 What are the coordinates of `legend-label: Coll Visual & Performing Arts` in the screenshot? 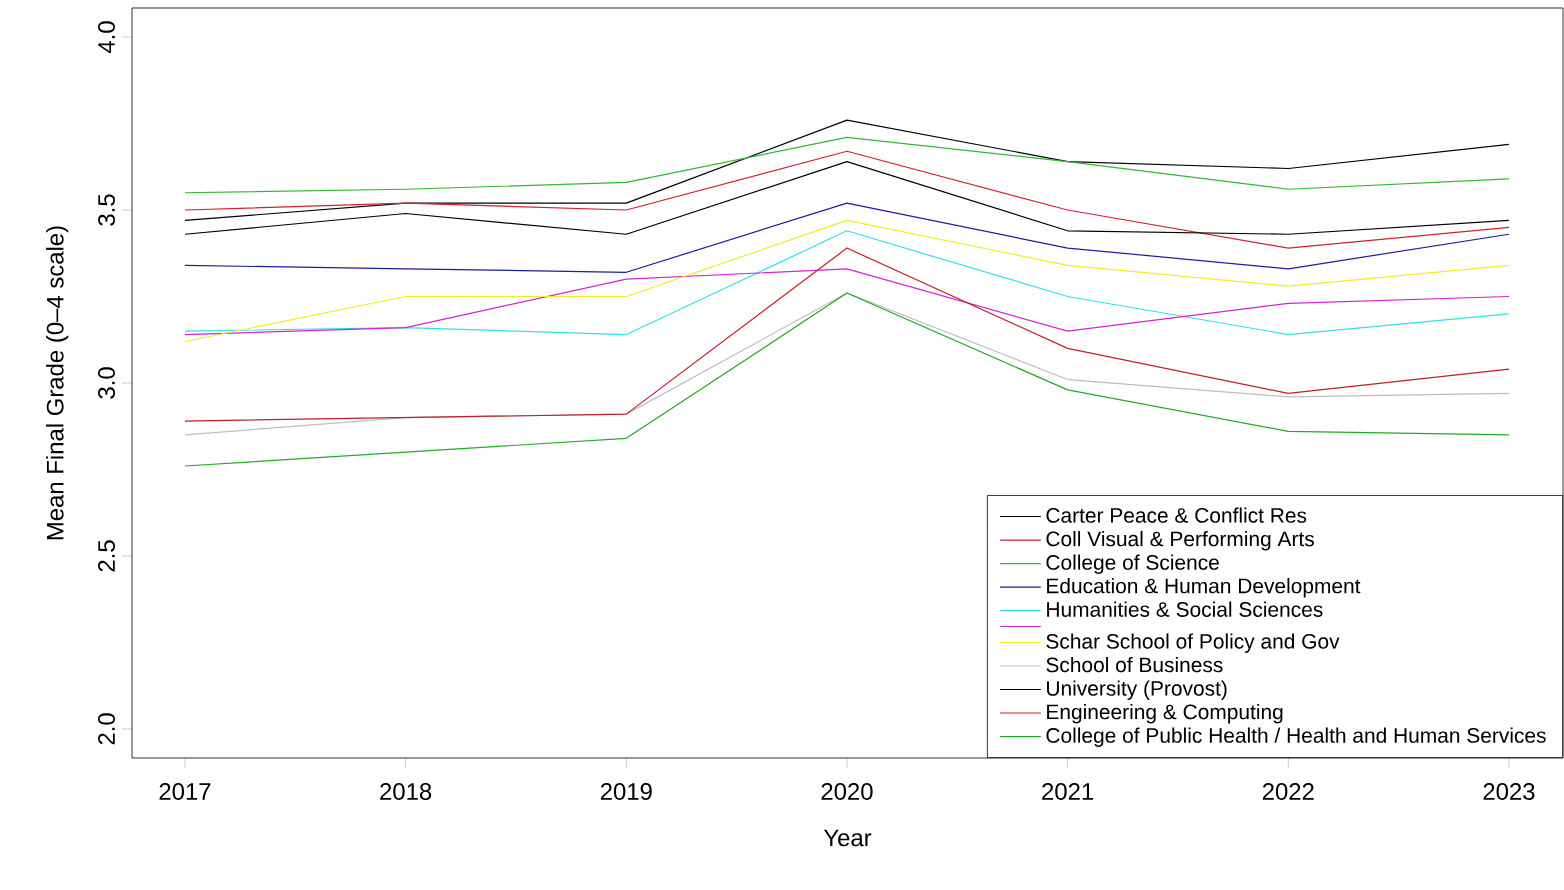 It's located at (1180, 540).